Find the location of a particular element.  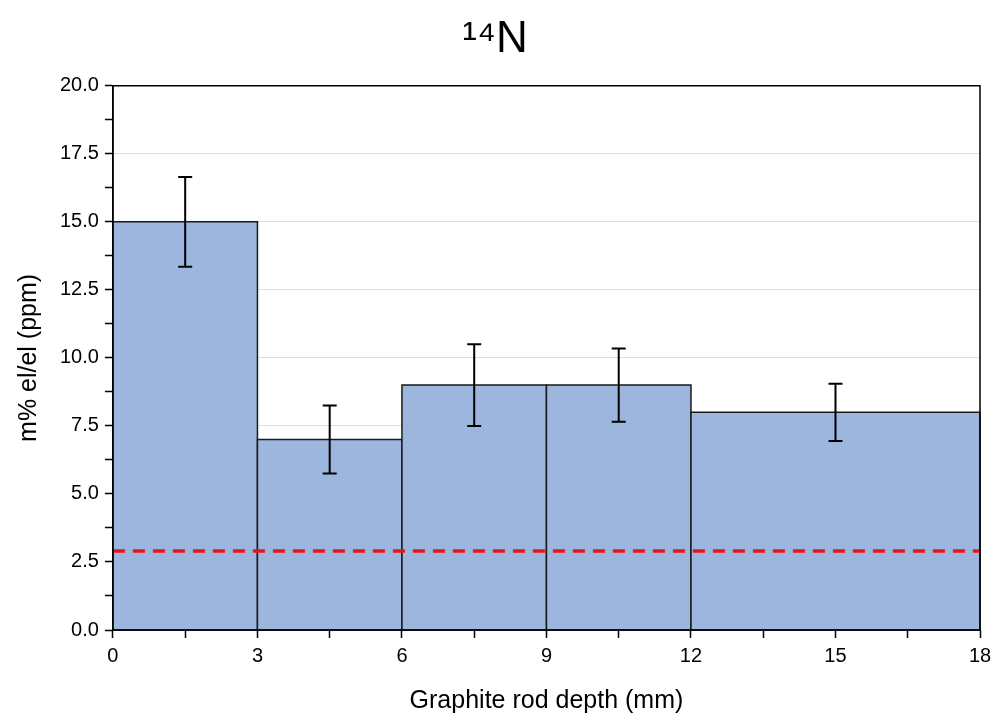

x-tick-label: 12 is located at coordinates (691, 654).